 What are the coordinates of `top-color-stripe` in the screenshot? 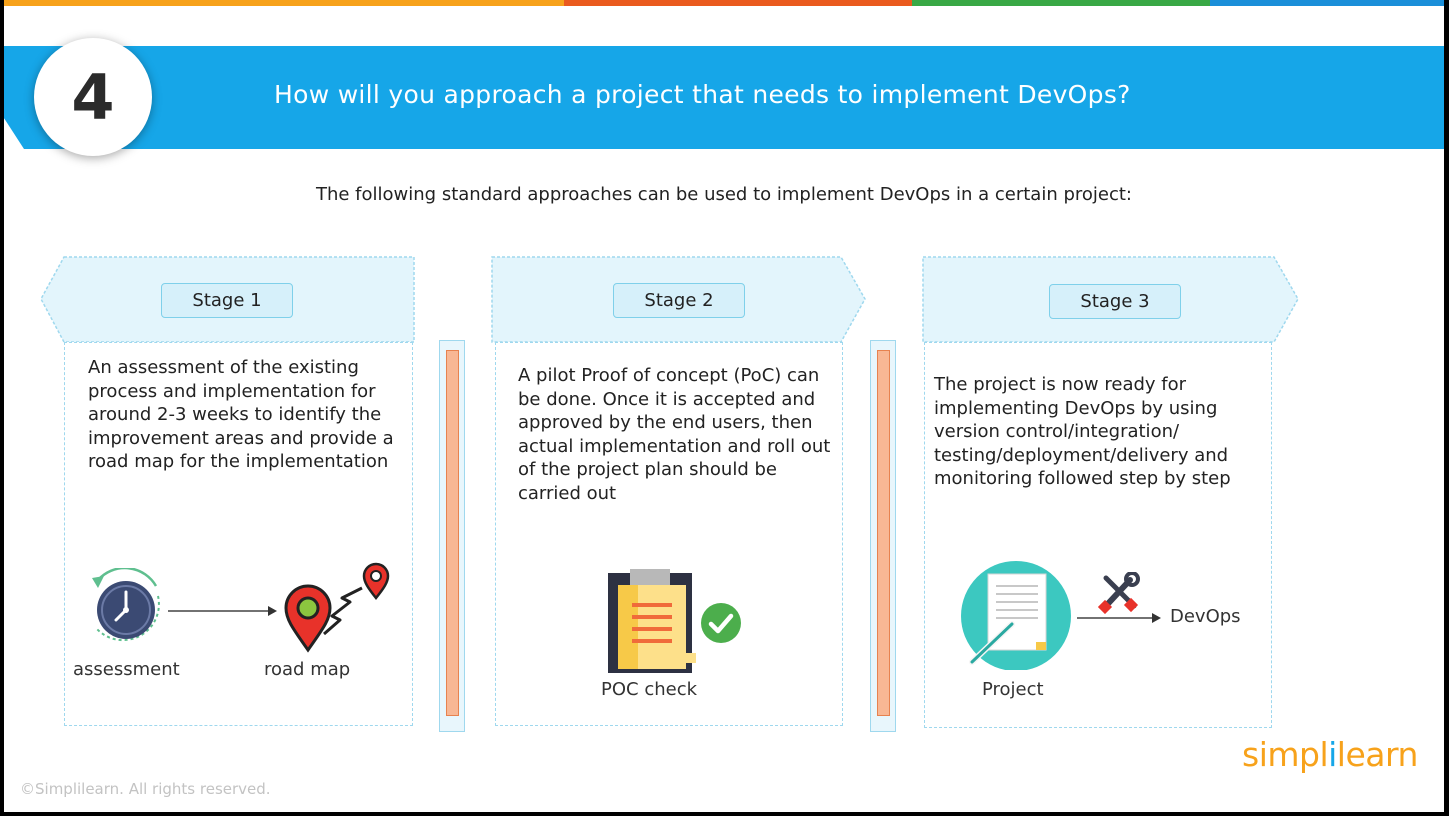 It's located at (724, 3).